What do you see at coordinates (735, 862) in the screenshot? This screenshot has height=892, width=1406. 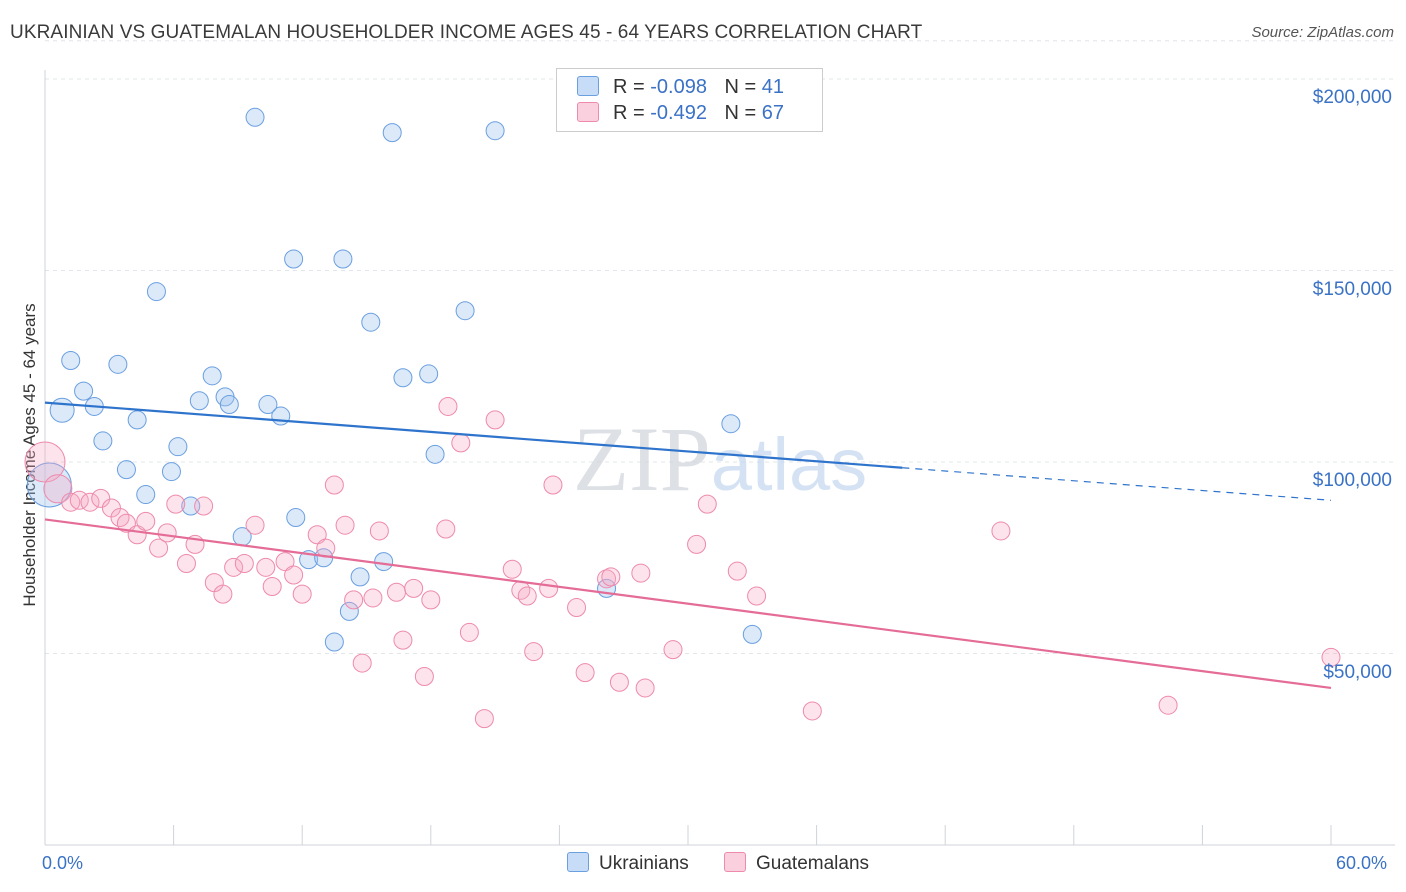 I see `bottom-legend-swatch-guatemalans` at bounding box center [735, 862].